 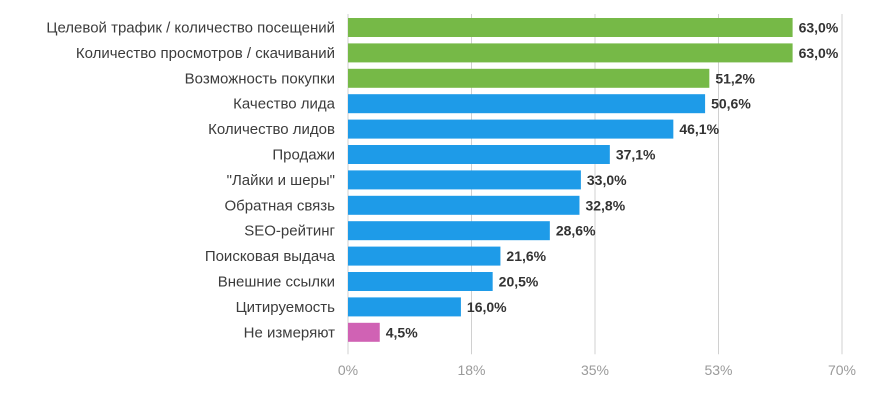 I want to click on category-label: "Лайки и шеры", so click(x=281, y=180).